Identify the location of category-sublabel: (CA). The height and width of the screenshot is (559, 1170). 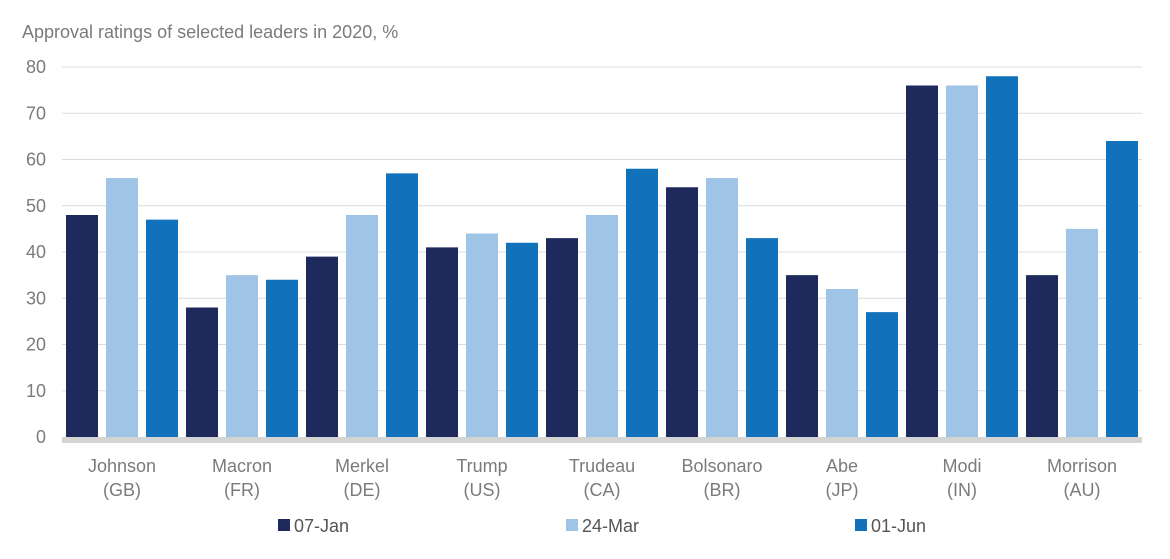
(602, 490).